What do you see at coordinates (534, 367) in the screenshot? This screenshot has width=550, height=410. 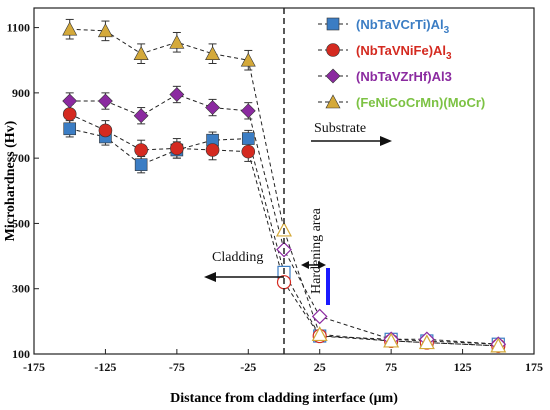 I see `x-tick-label: 175` at bounding box center [534, 367].